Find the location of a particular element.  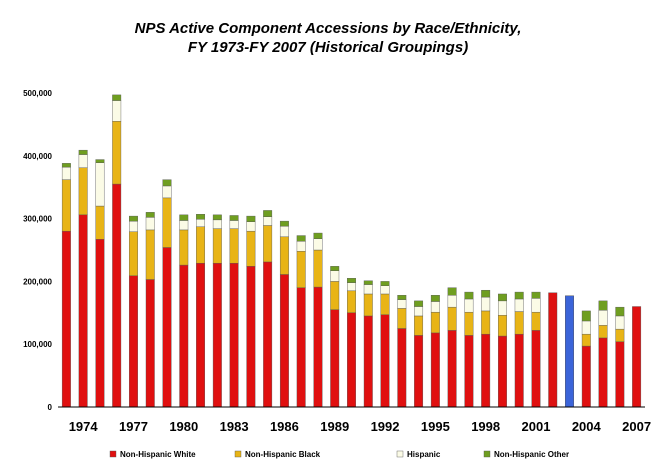

x-tick-label: 1995 is located at coordinates (435, 426).